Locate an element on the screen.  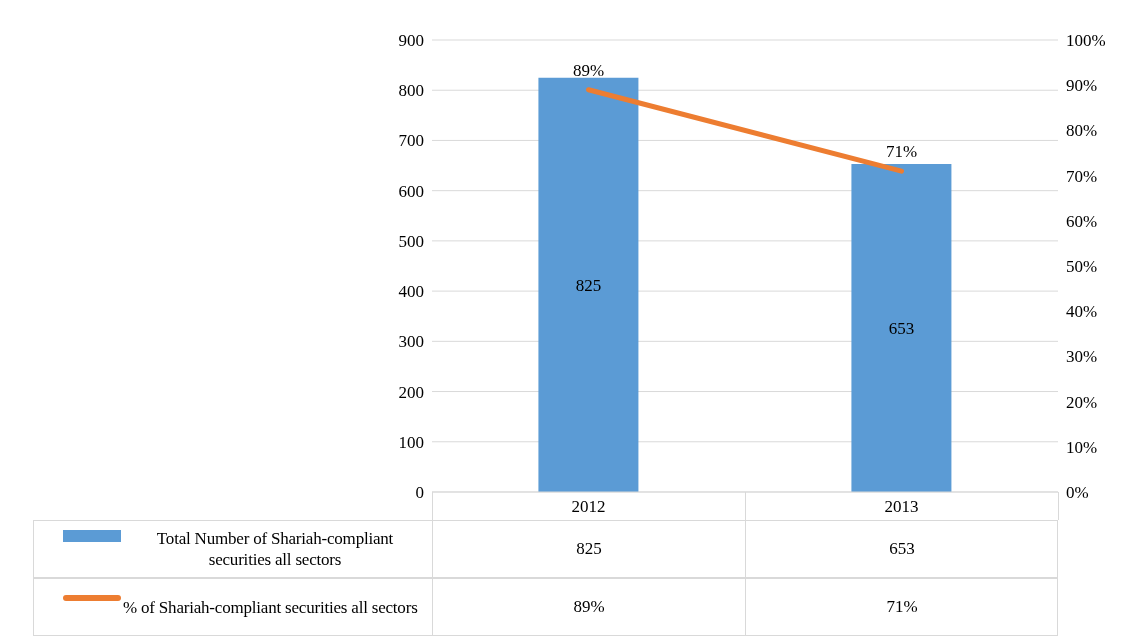
y-tick-label: 0 is located at coordinates (419, 493).